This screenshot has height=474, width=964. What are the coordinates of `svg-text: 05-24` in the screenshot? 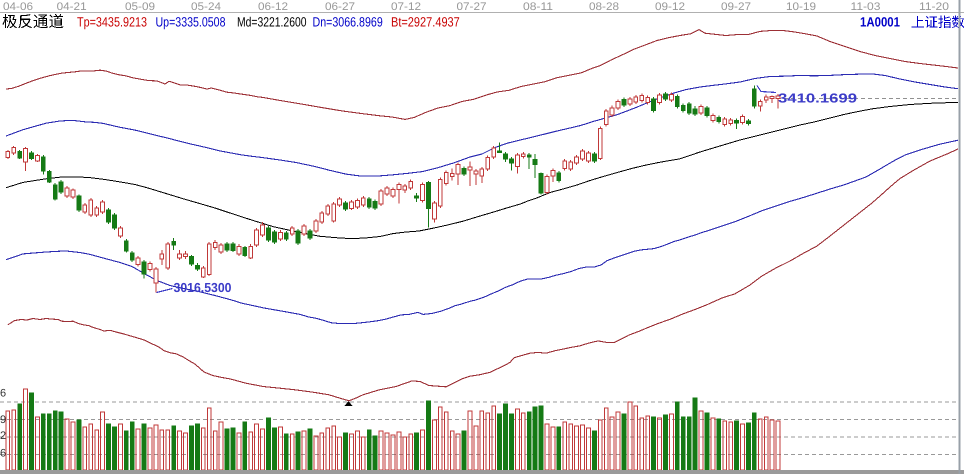 It's located at (206, 7).